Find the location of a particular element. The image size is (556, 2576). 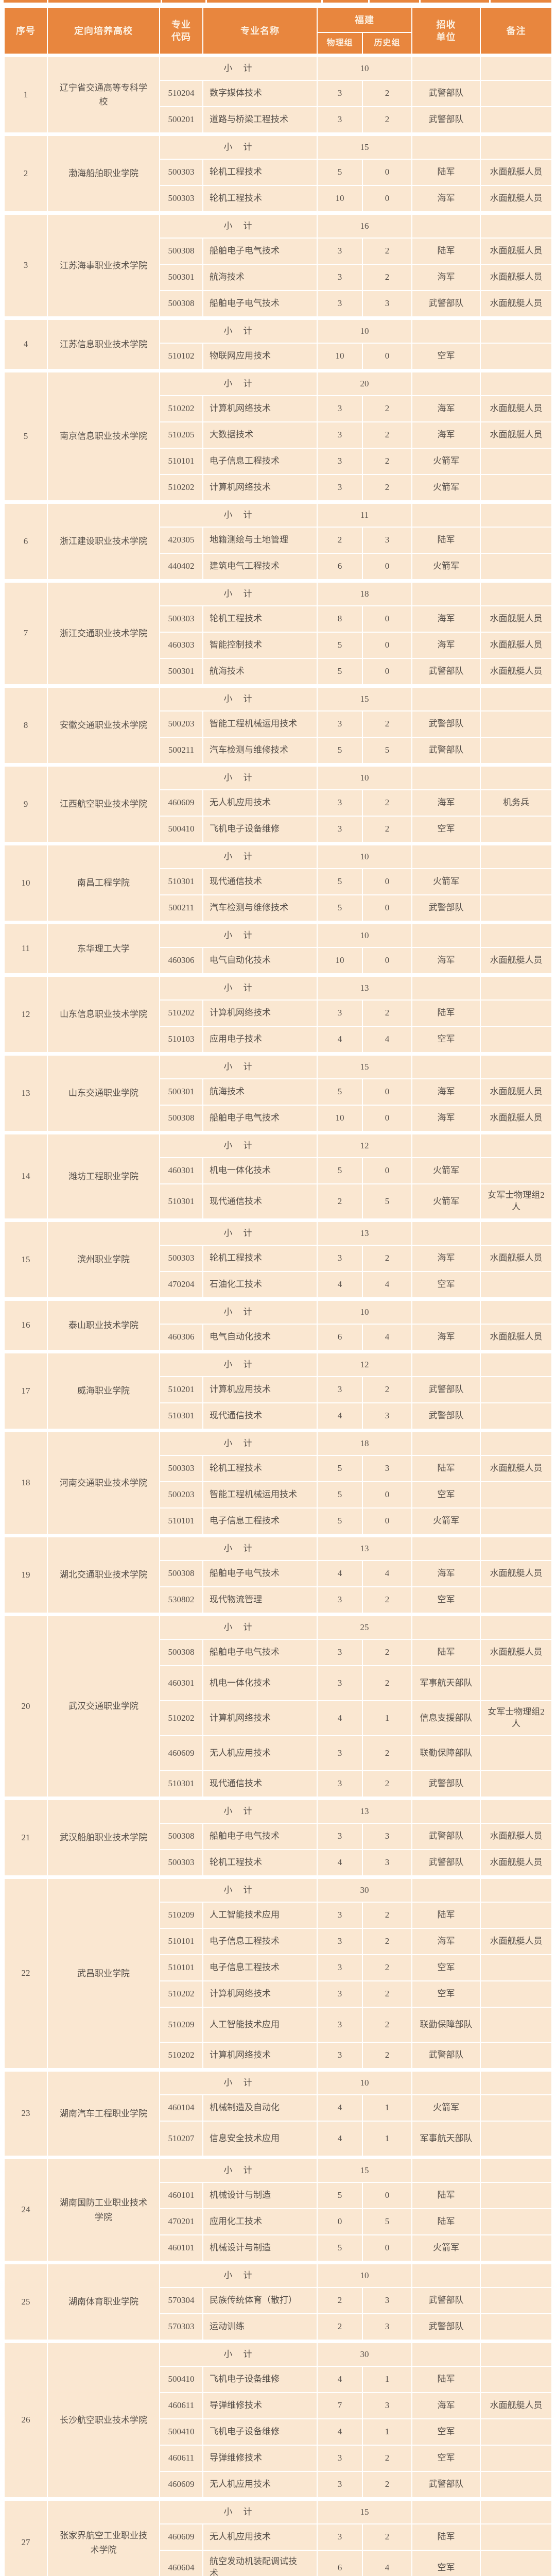

major-row: 500308 船舶电子电气技术 3 2 陆军 水面舰艇人员 is located at coordinates (278, 1652).